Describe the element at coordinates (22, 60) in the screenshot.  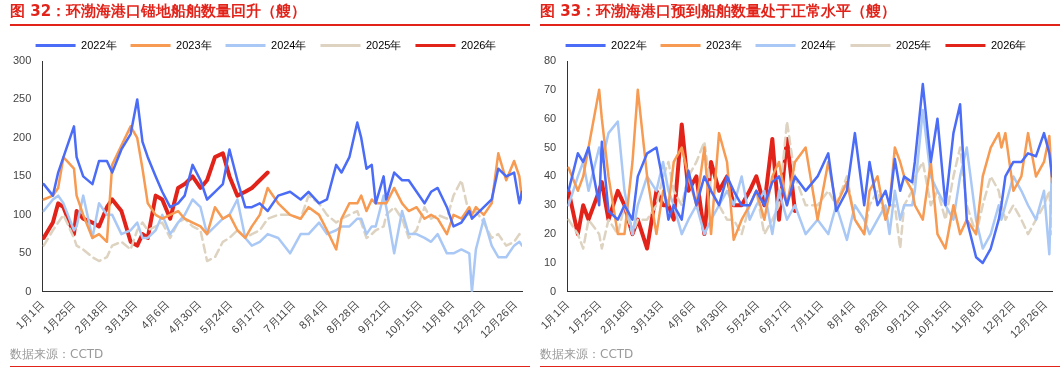
I see `y-tick-label: 300` at that location.